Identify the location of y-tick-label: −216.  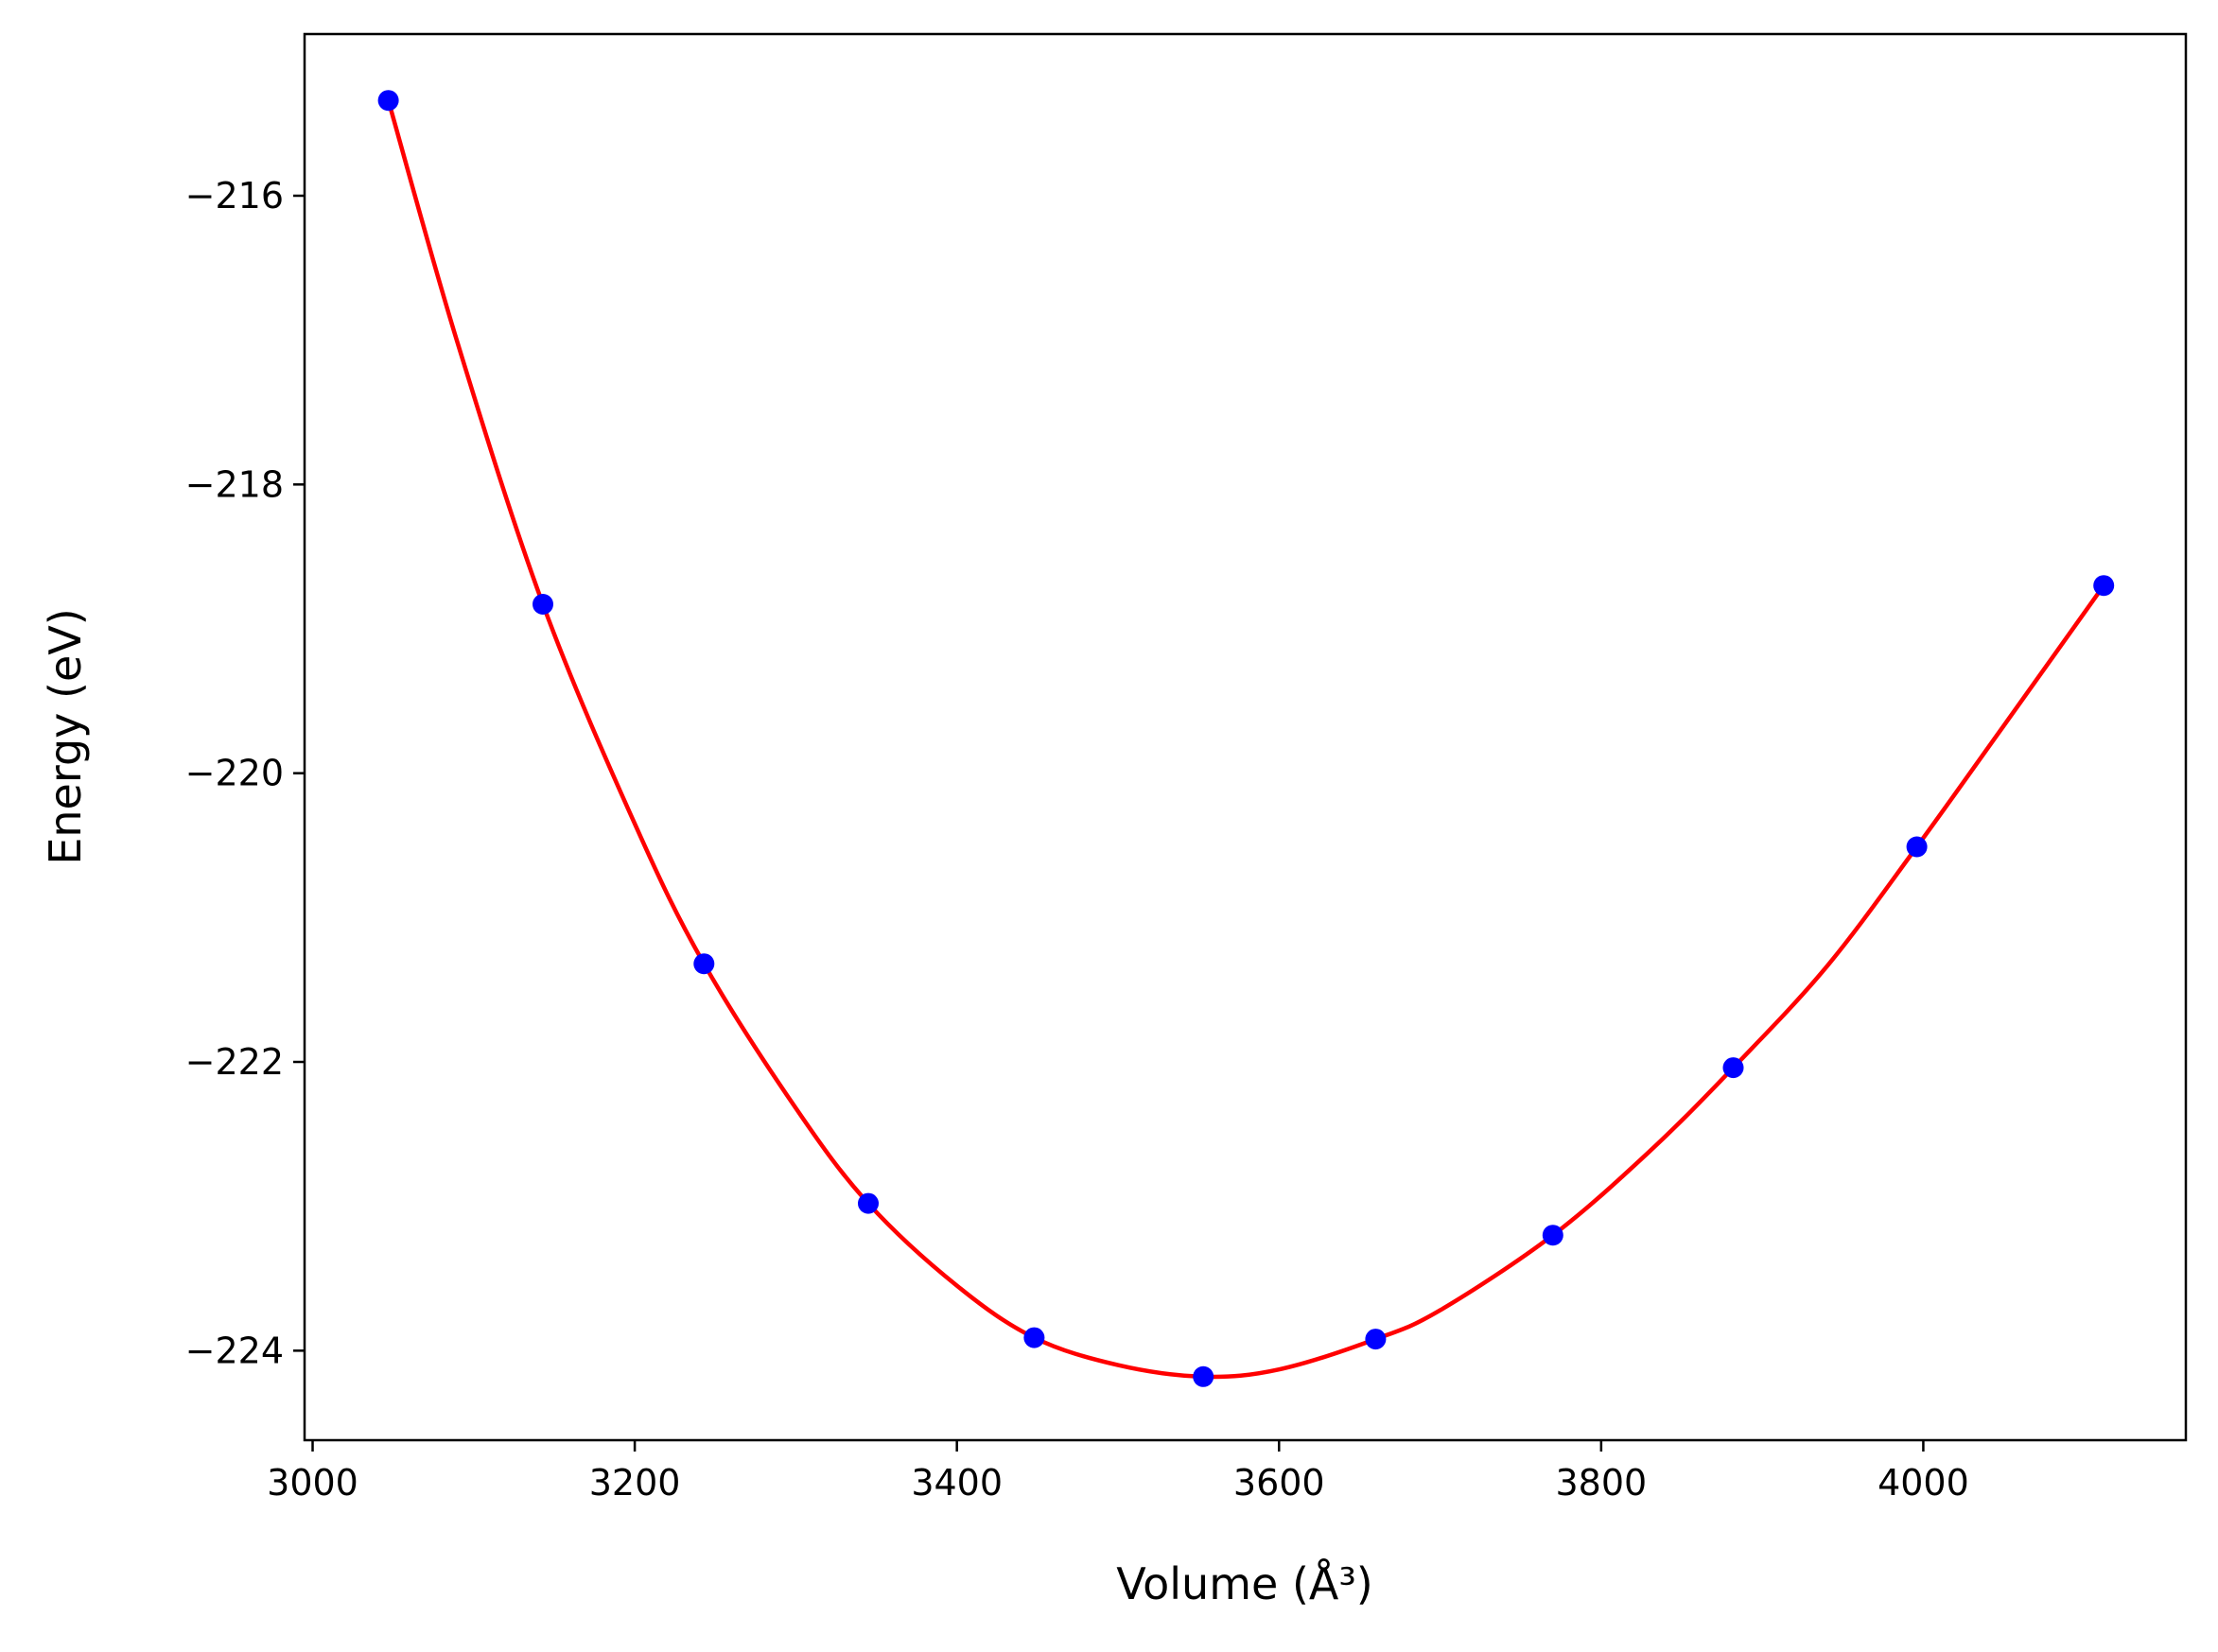
(234, 196).